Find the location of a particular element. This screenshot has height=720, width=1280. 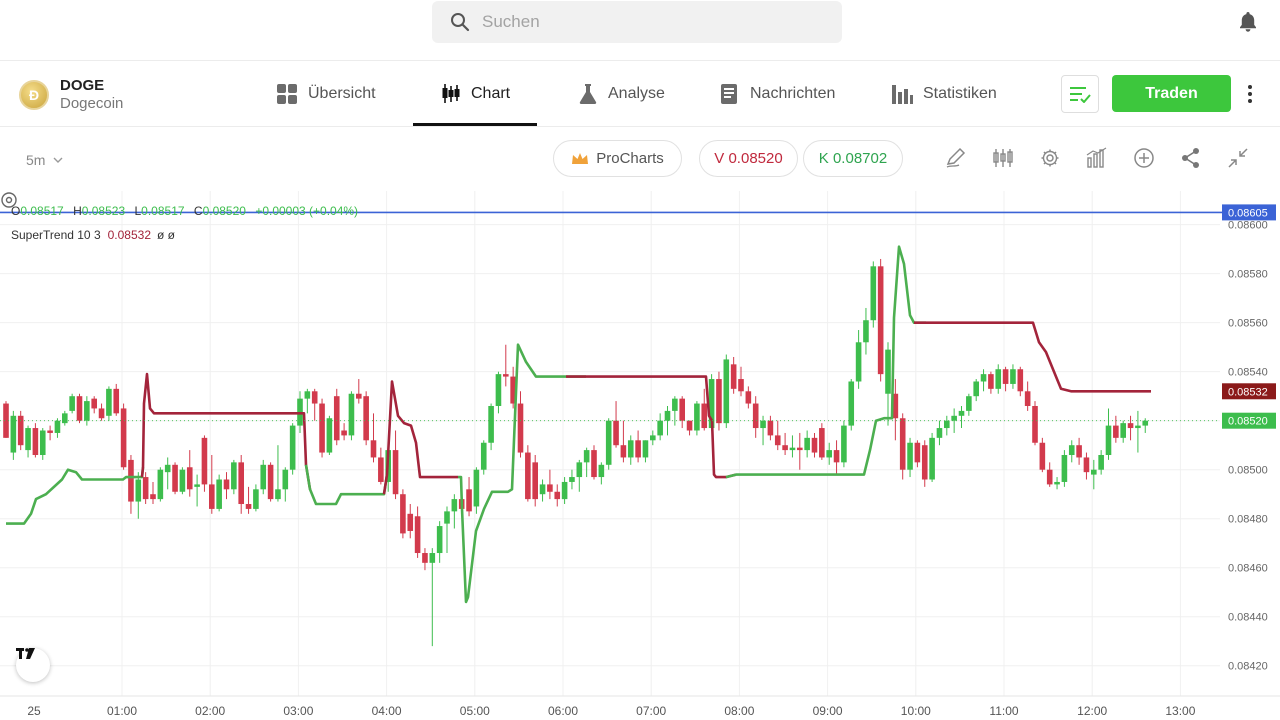

share-icon is located at coordinates (1191, 158).